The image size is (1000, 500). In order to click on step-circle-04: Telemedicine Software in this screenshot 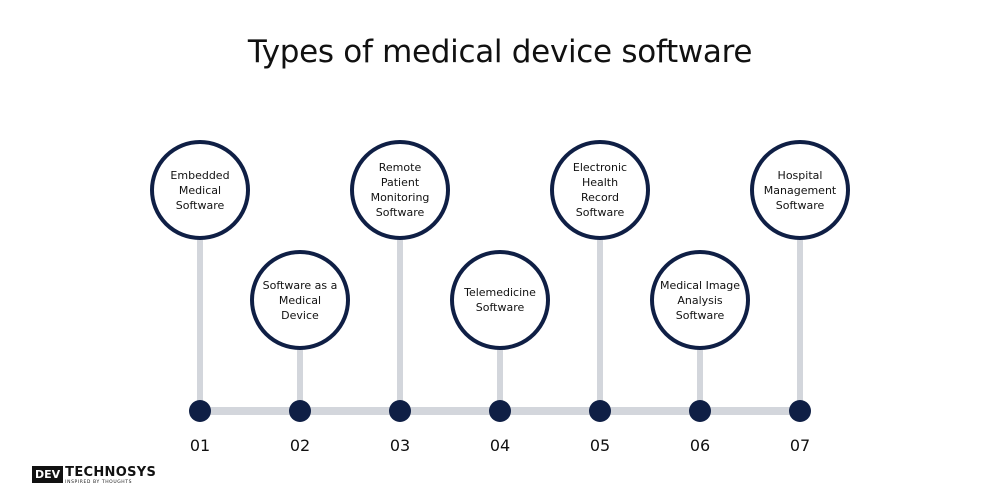, I will do `click(500, 300)`.